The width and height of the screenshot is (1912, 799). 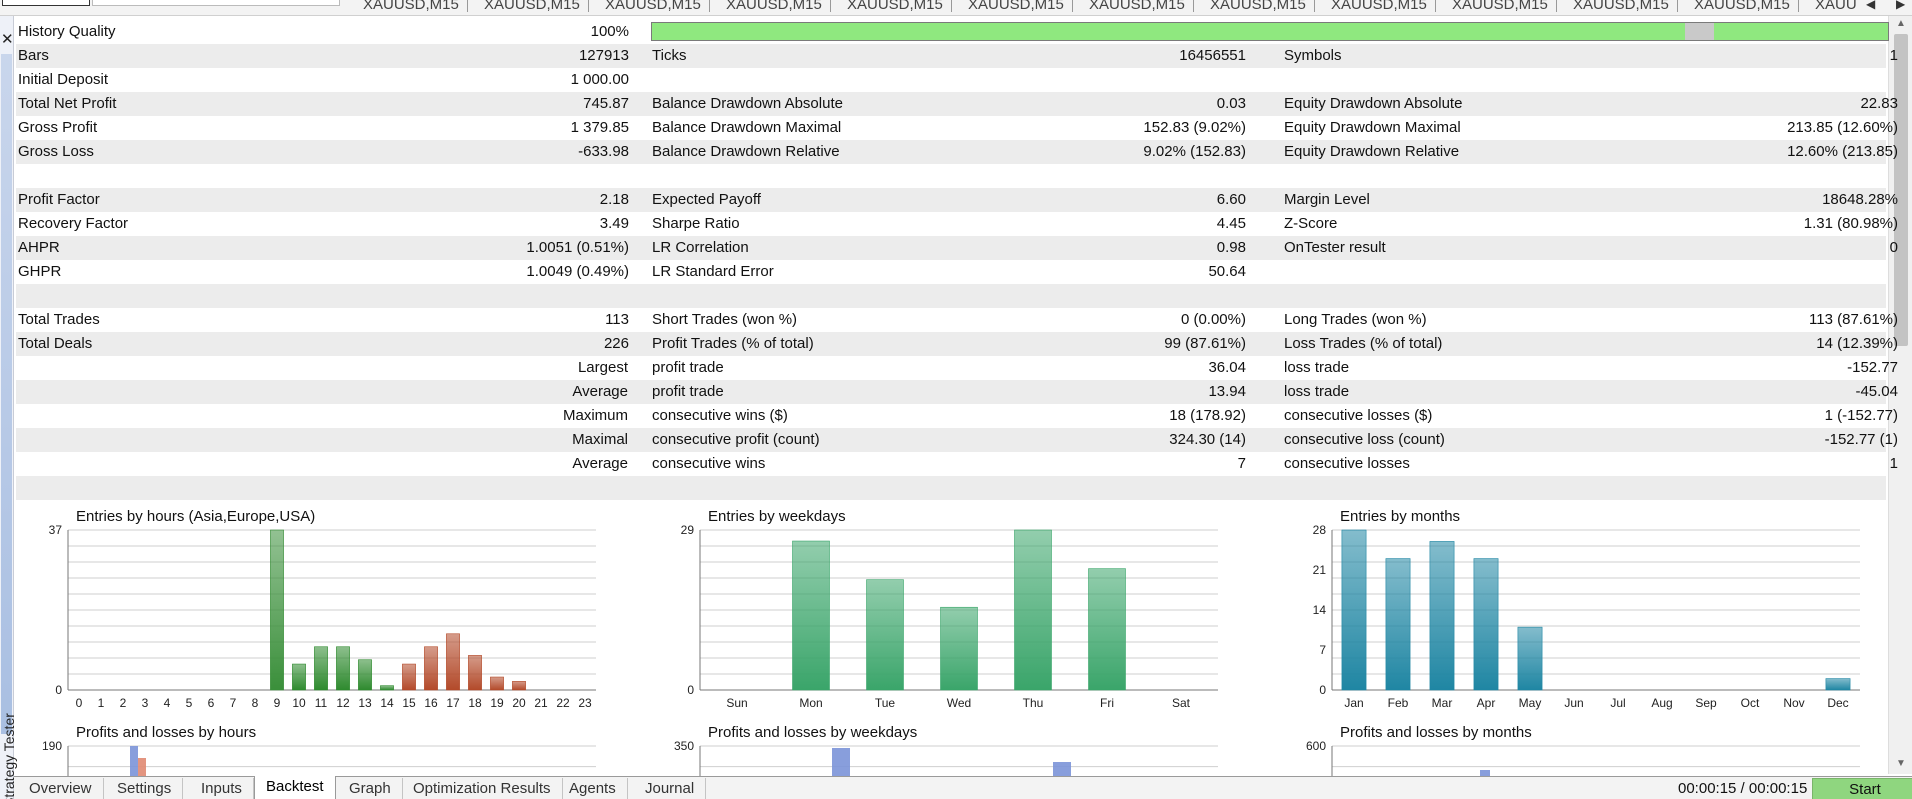 I want to click on x-tick-label: 10, so click(x=299, y=703).